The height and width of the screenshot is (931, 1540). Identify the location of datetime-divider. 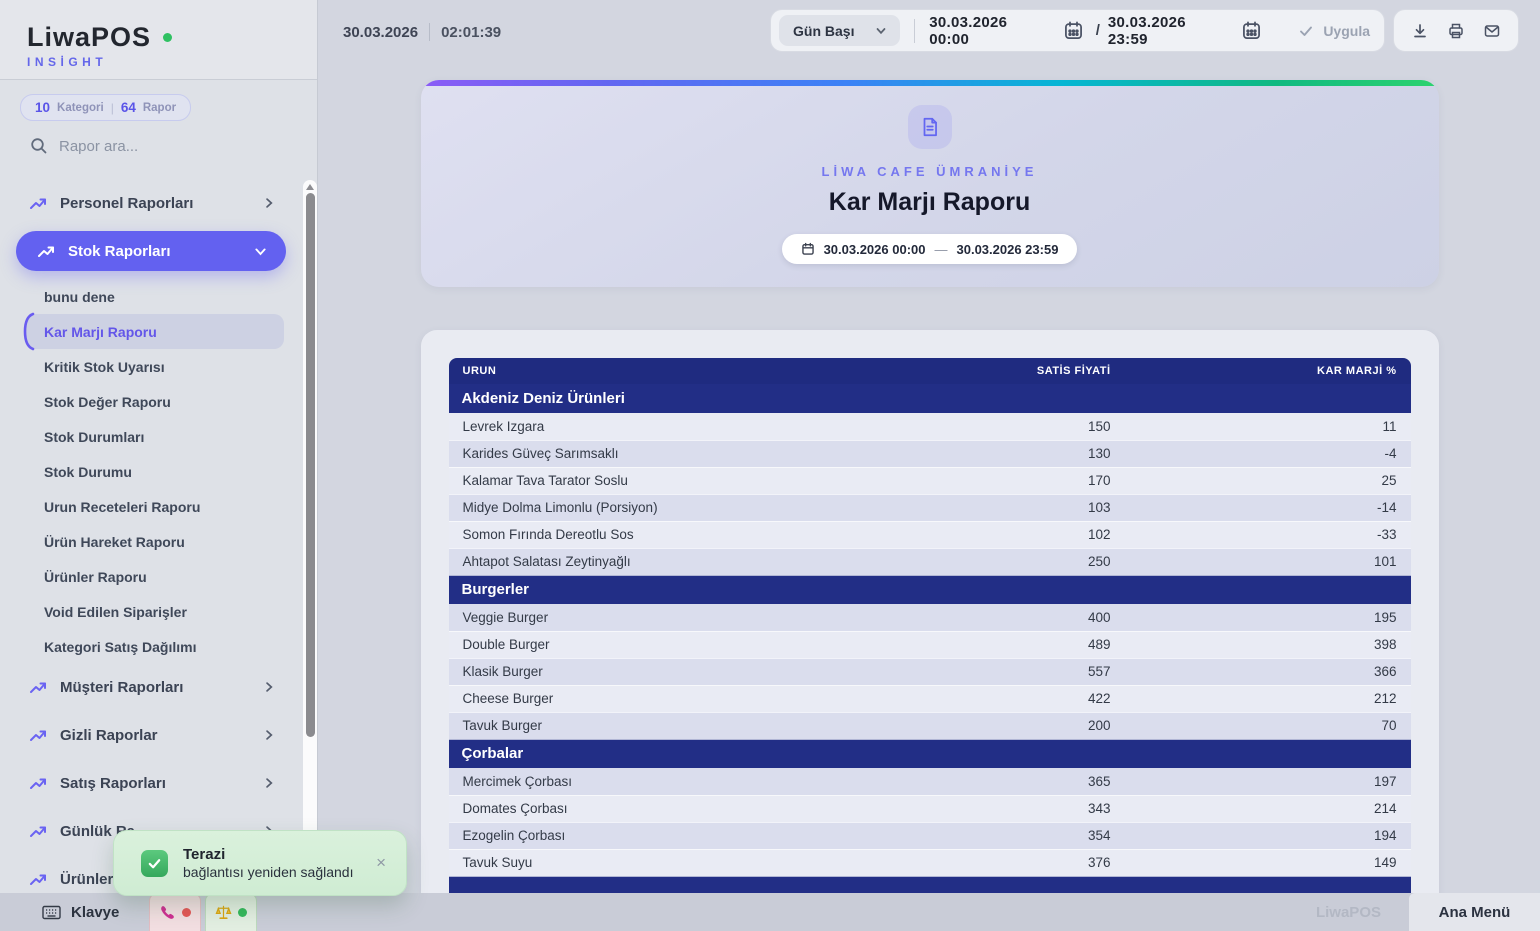
(430, 32).